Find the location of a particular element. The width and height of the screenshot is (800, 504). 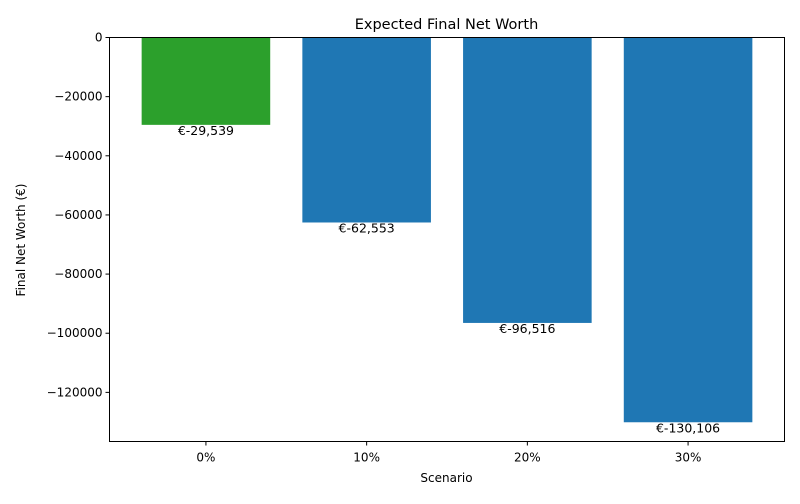

chart-title: Expected Final Net Worth is located at coordinates (447, 25).